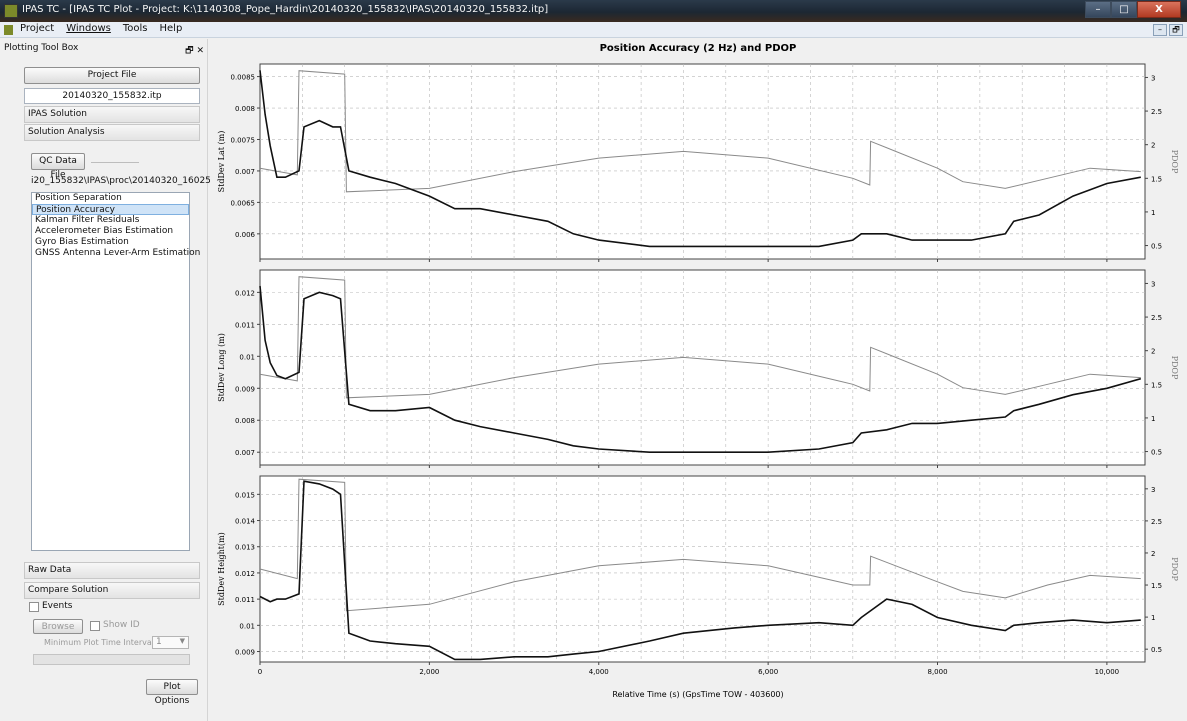 The image size is (1187, 721). I want to click on window-controls: – □ X, so click(1133, 10).